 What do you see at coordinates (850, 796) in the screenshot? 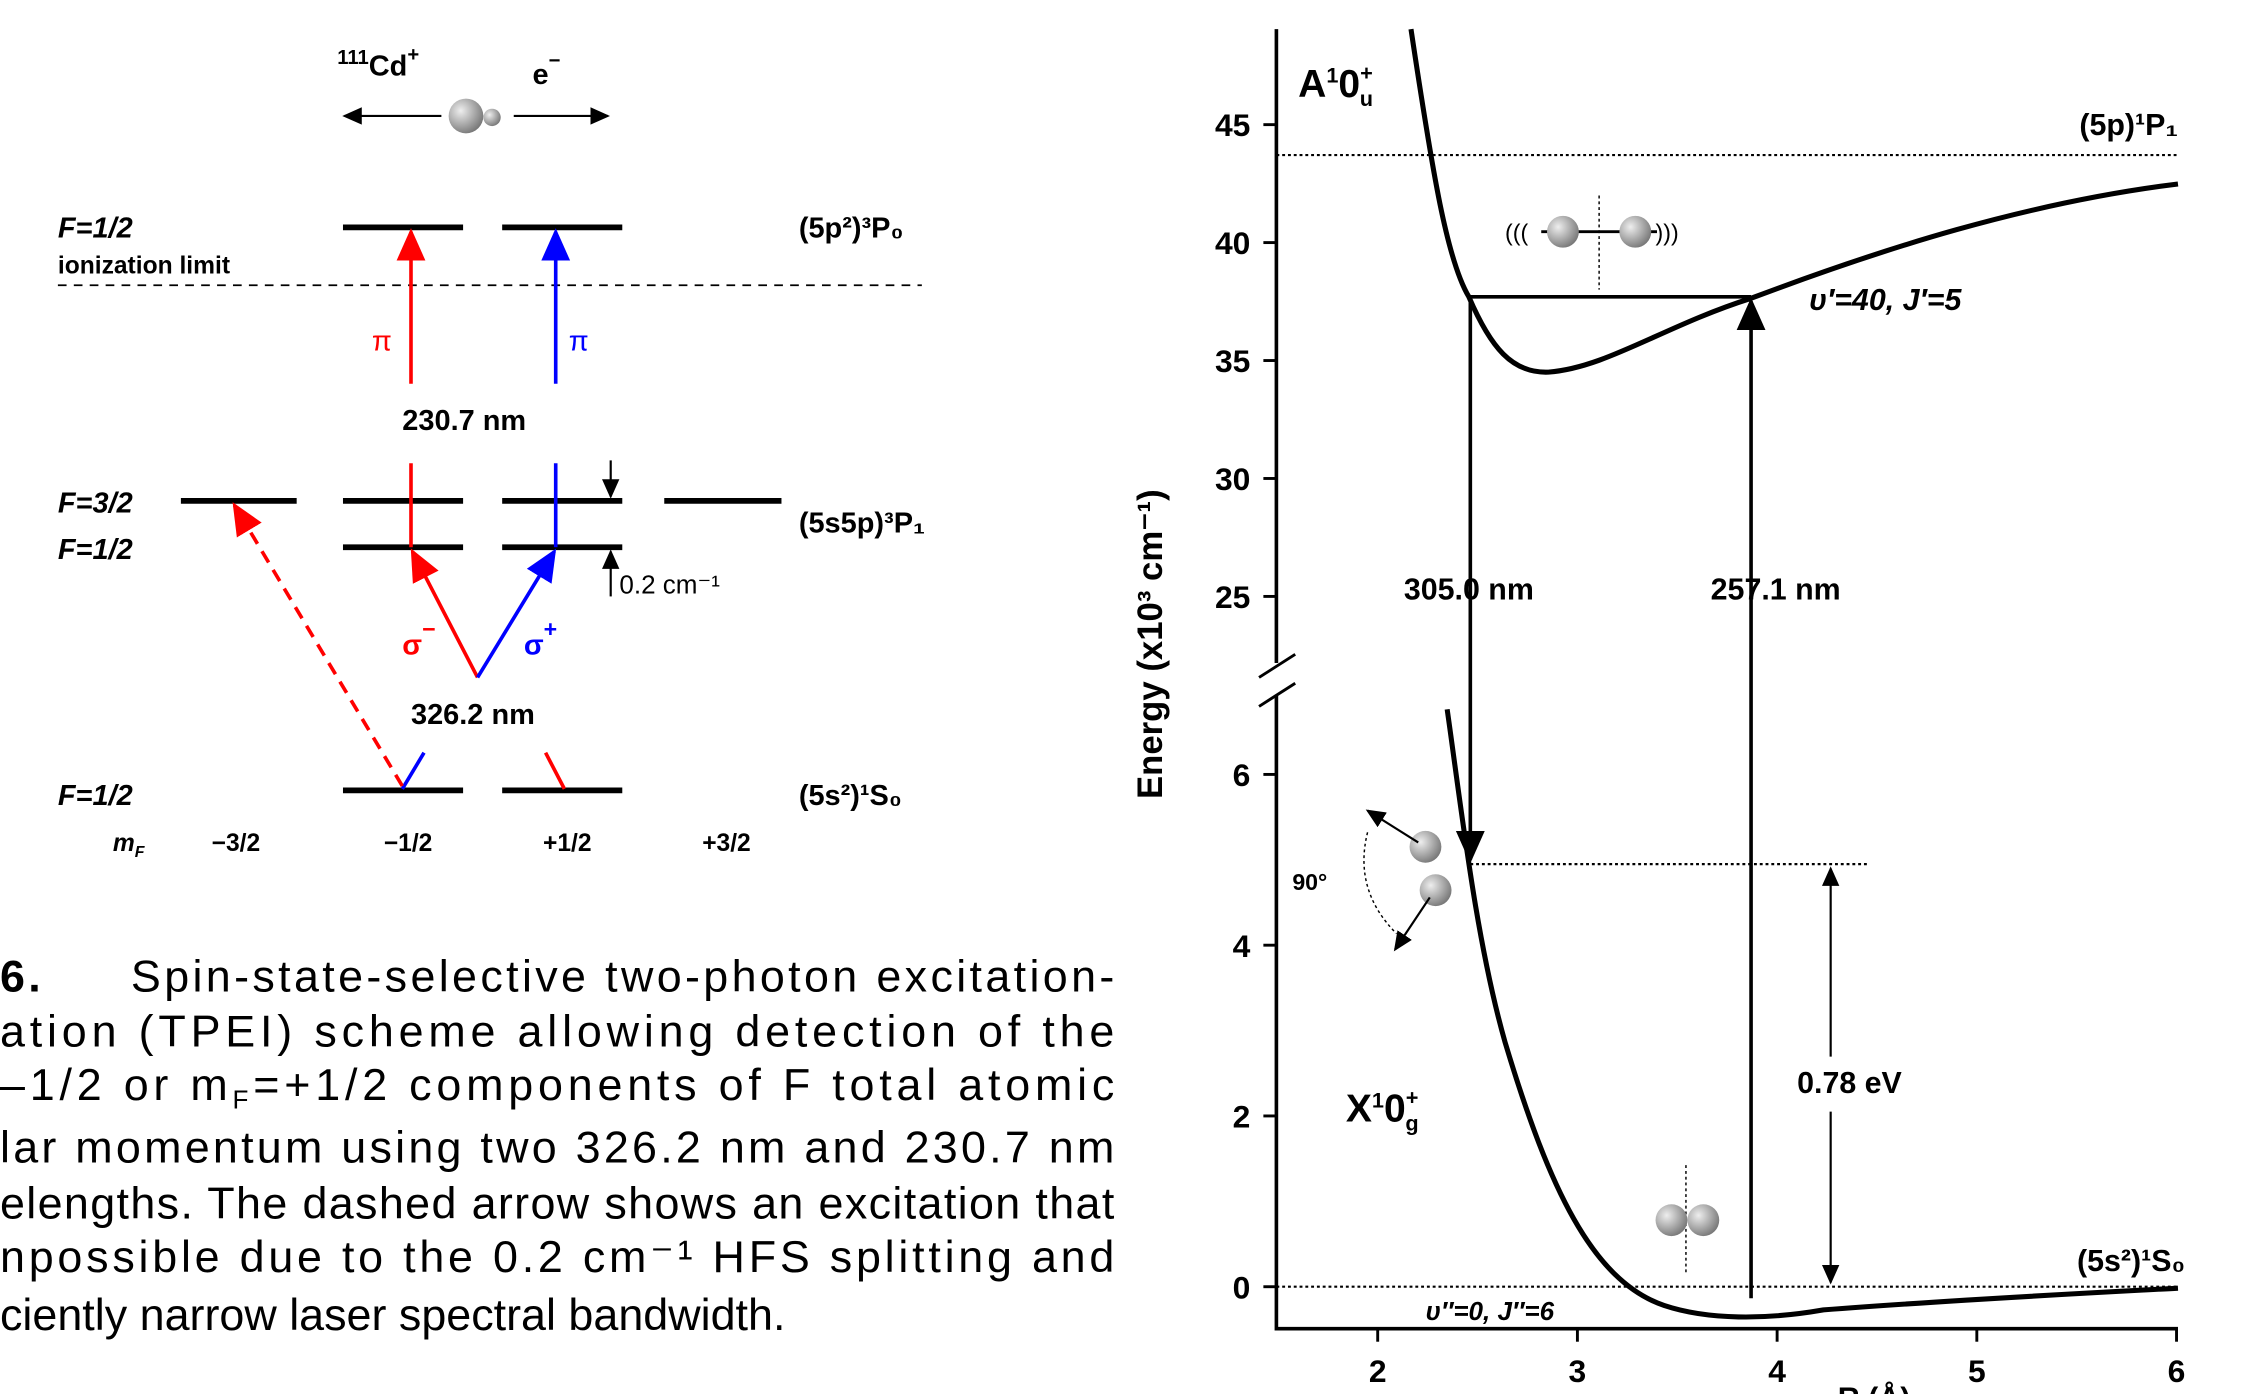
I see `term-label: (5s²)¹S₀` at bounding box center [850, 796].